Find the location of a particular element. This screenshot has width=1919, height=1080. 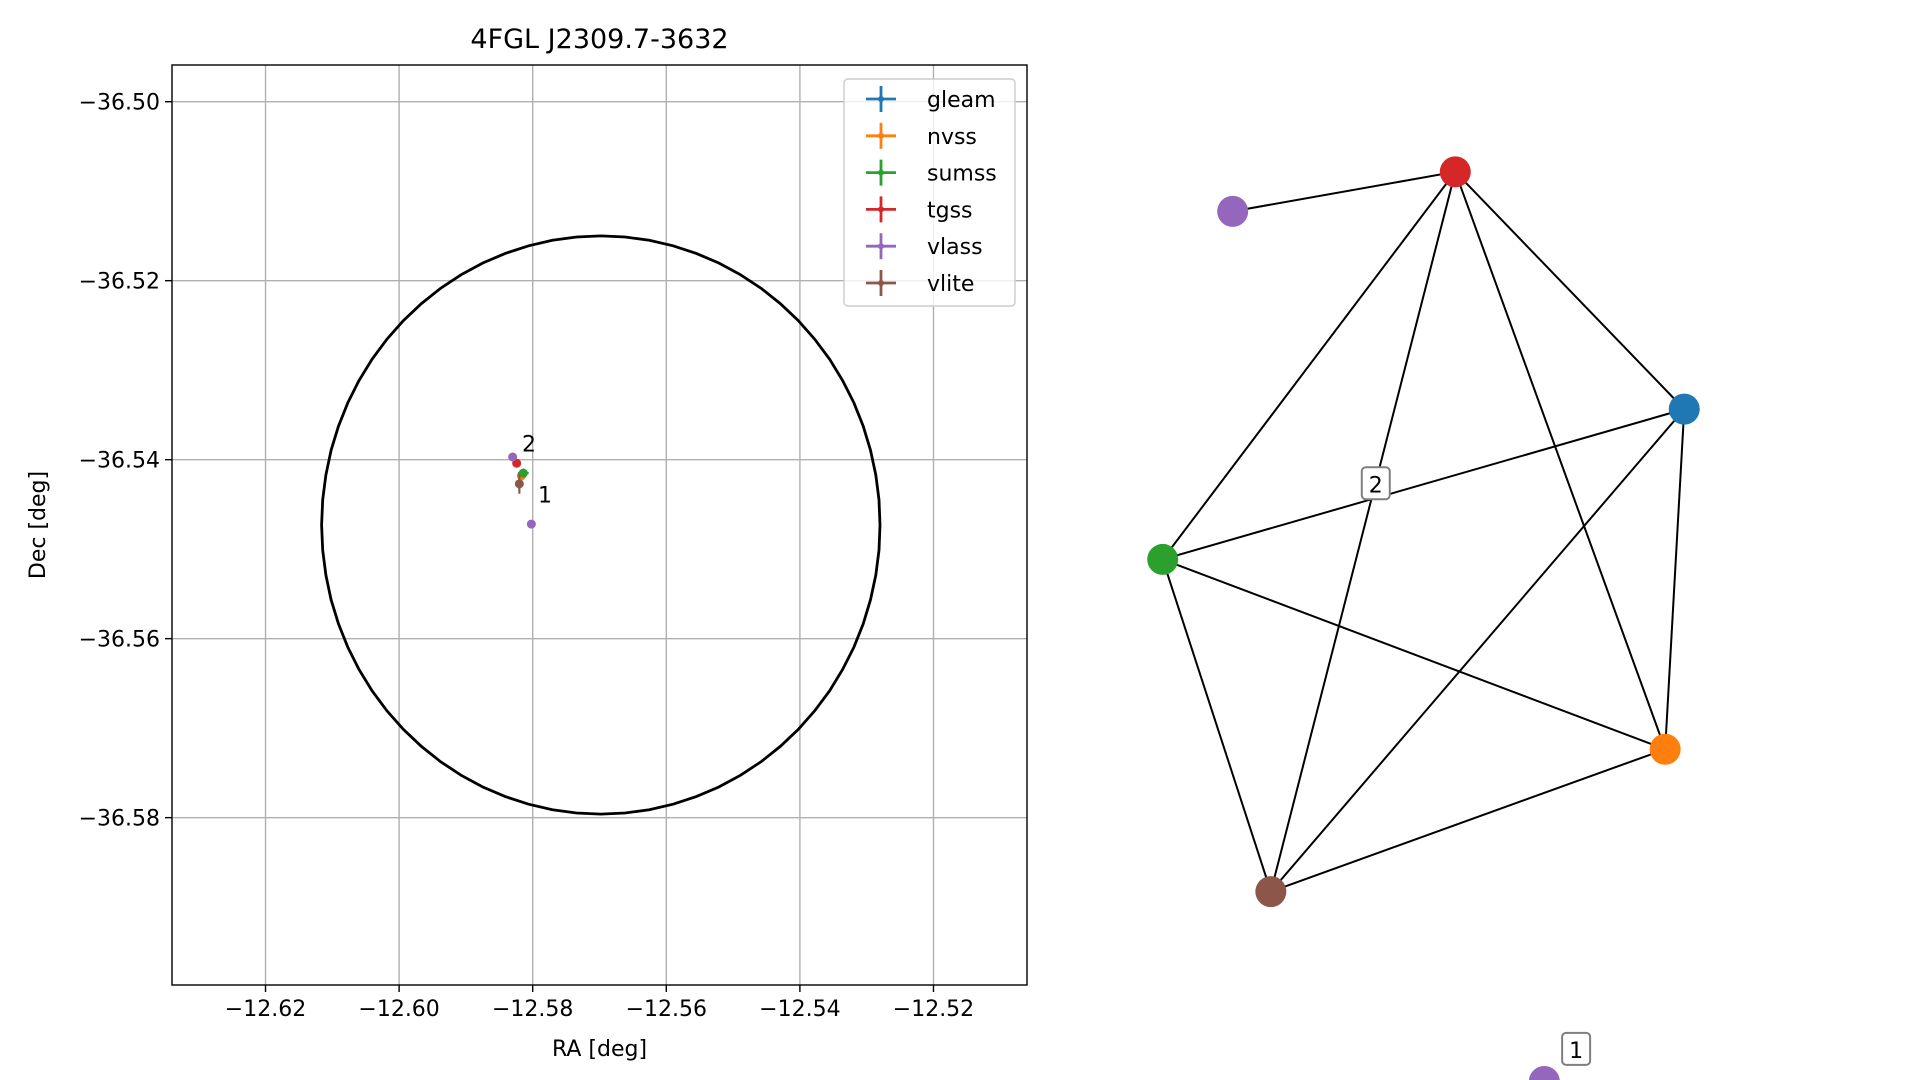

y-tick-label: −36.58 is located at coordinates (119, 819).